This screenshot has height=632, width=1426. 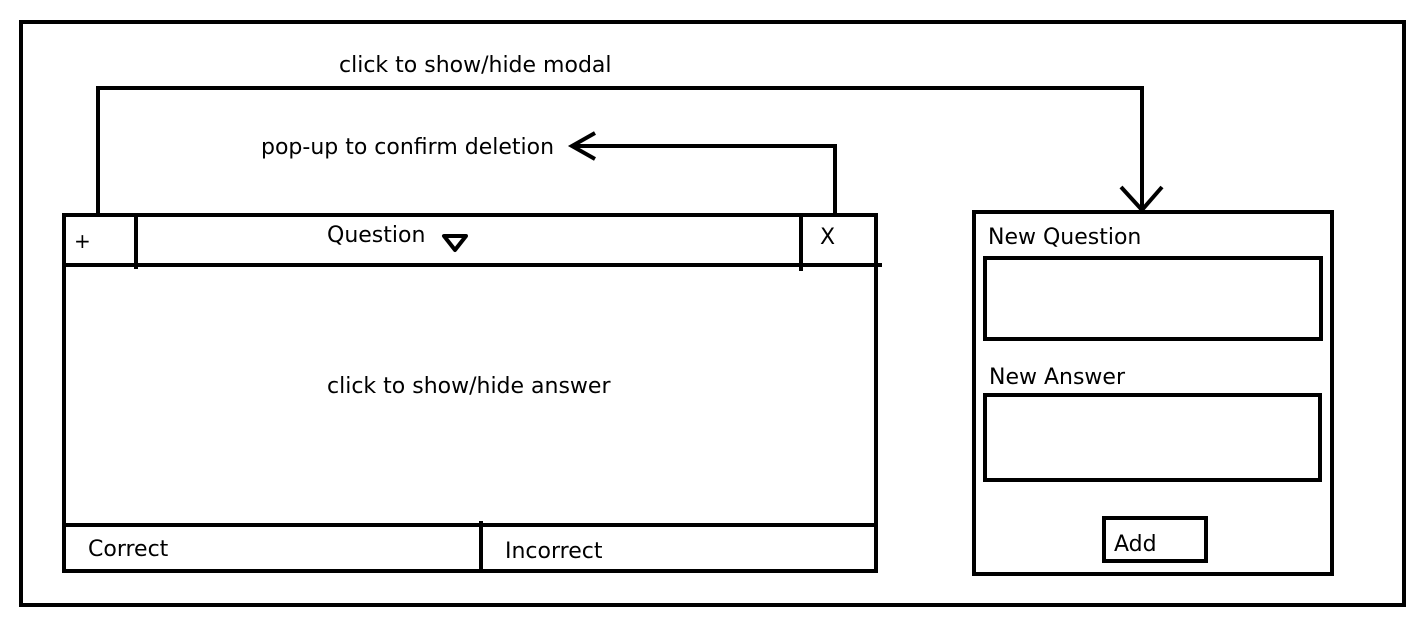 What do you see at coordinates (481, 546) in the screenshot?
I see `footer-cell-divider` at bounding box center [481, 546].